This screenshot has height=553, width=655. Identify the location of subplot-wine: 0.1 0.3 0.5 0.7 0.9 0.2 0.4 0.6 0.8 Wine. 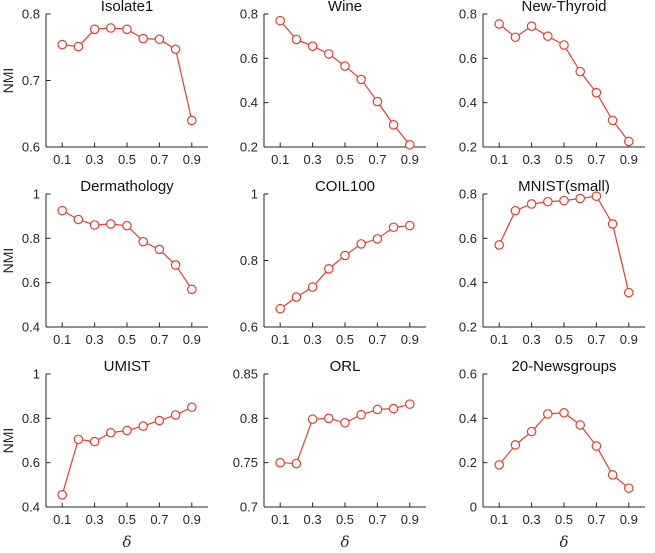
(327, 90).